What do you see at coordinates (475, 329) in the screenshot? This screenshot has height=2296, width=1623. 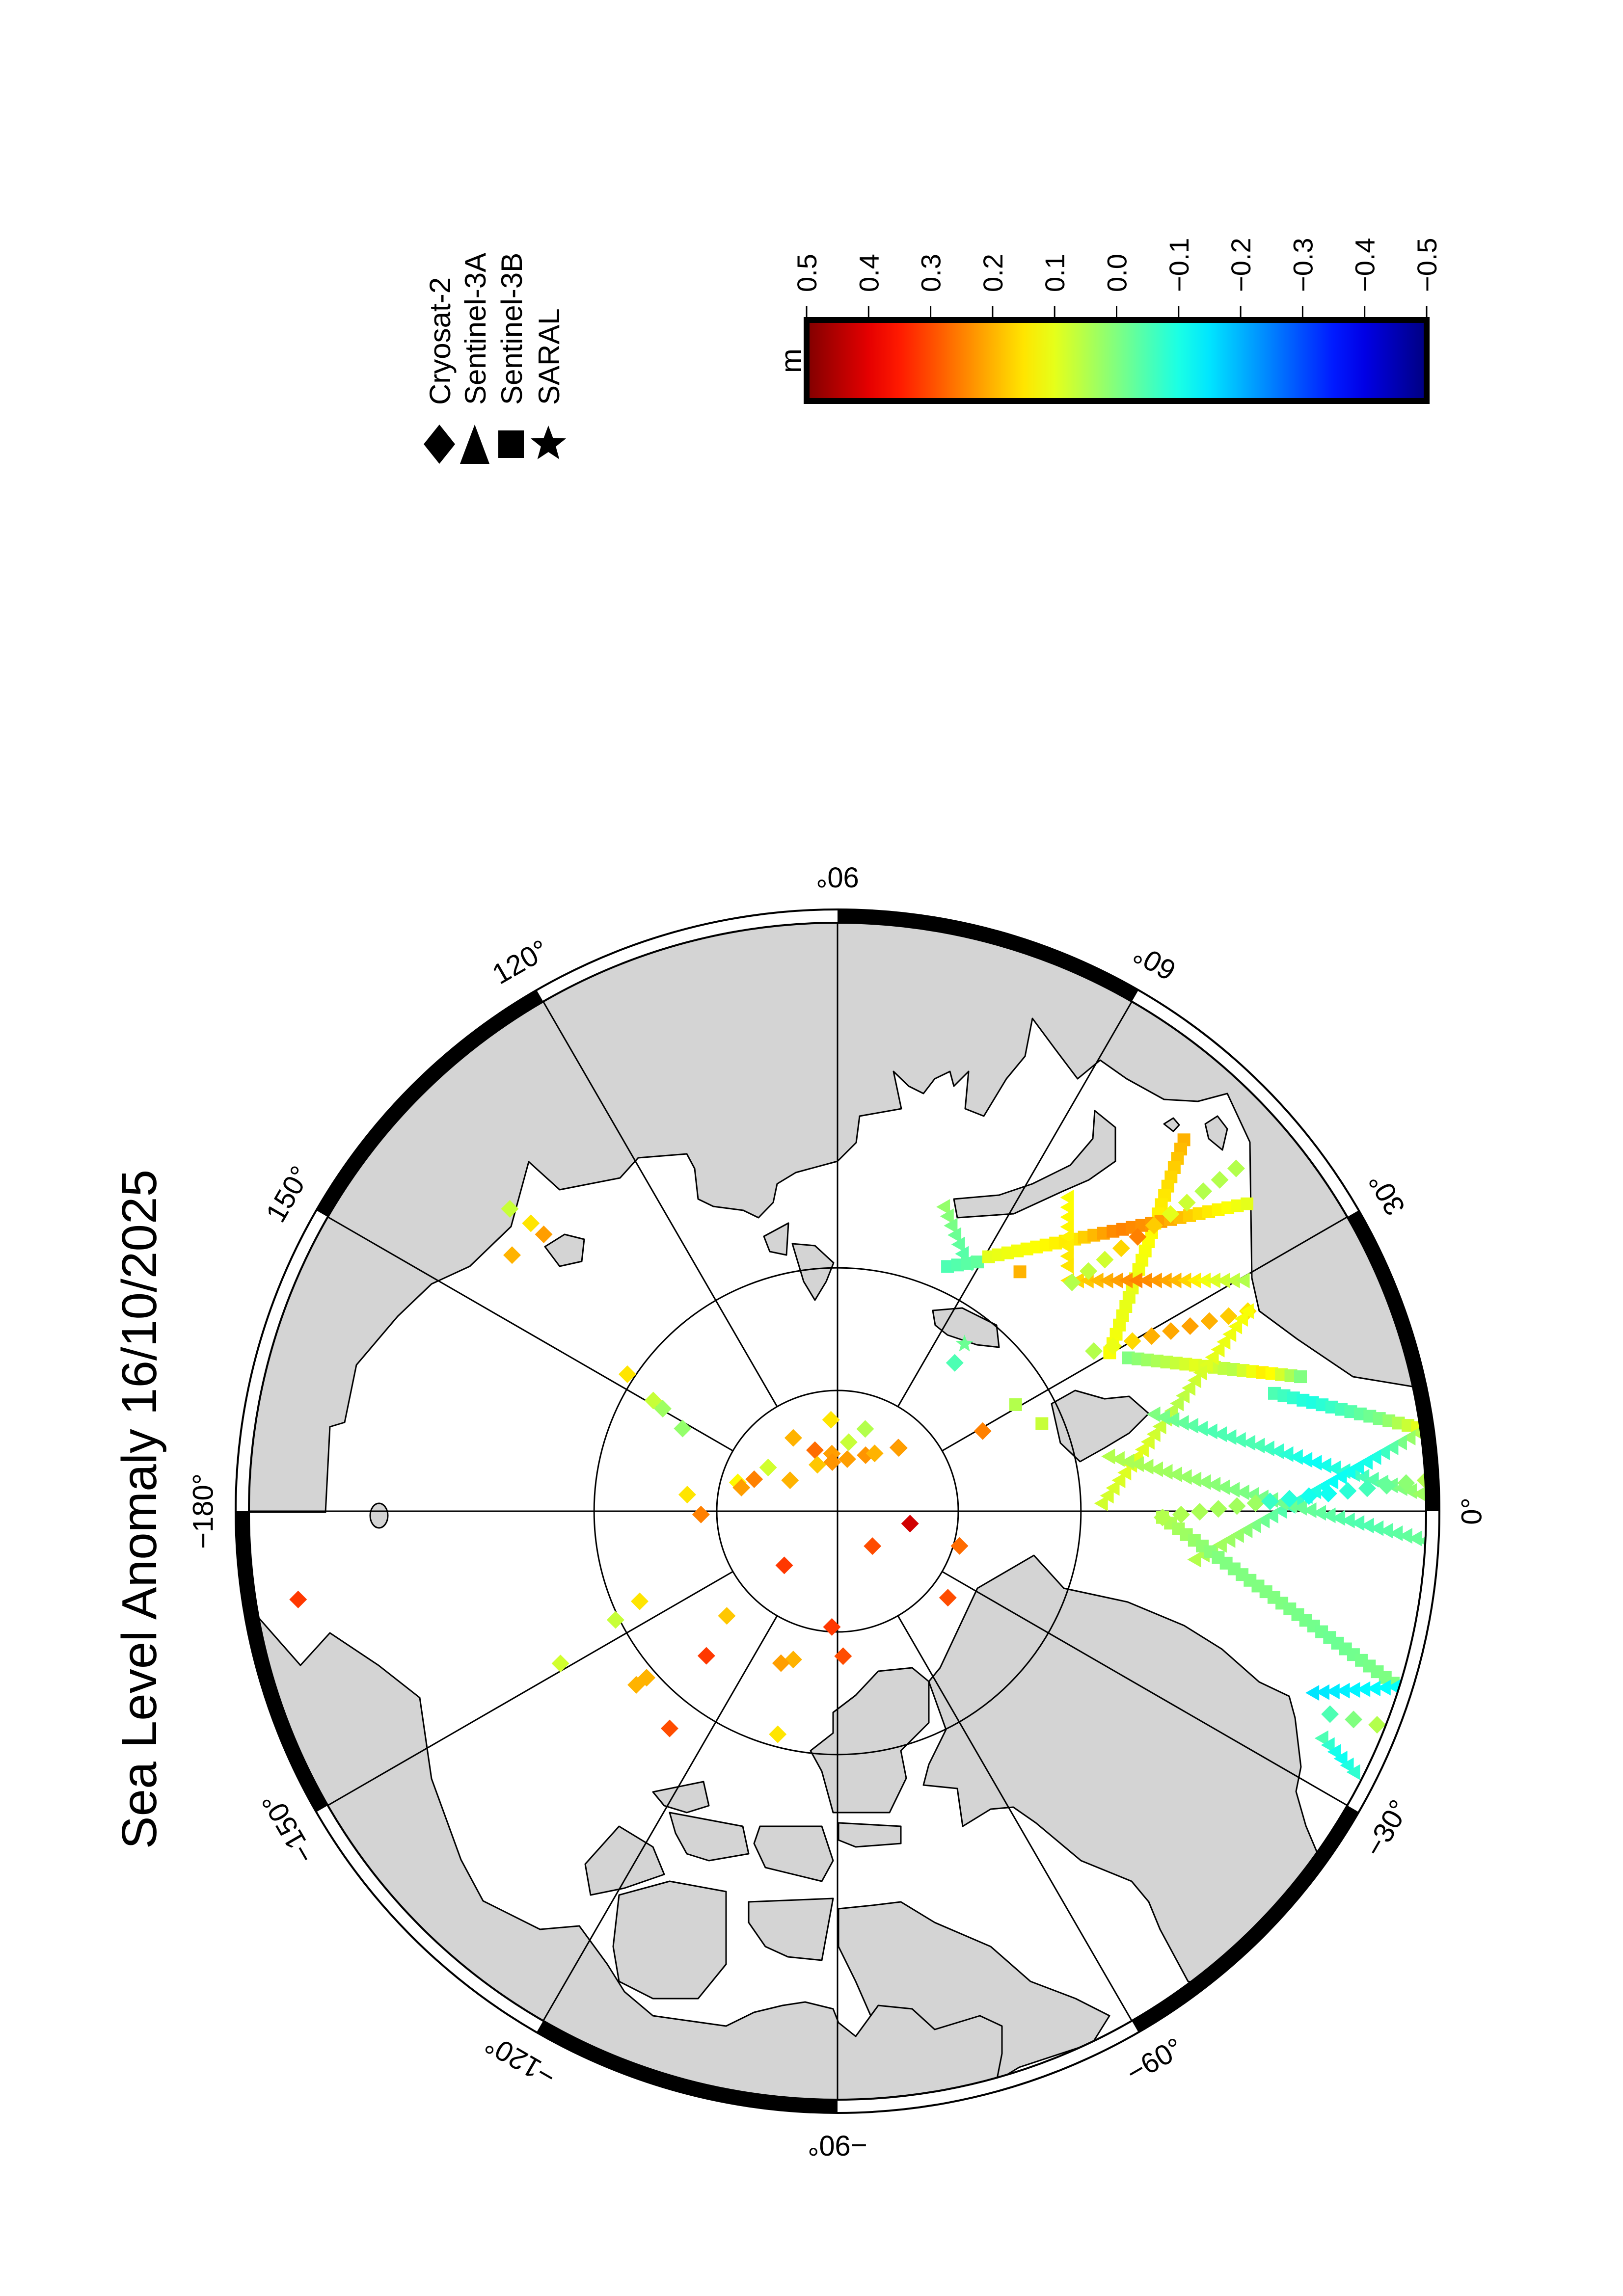 I see `legend-label: Sentinel-3A` at bounding box center [475, 329].